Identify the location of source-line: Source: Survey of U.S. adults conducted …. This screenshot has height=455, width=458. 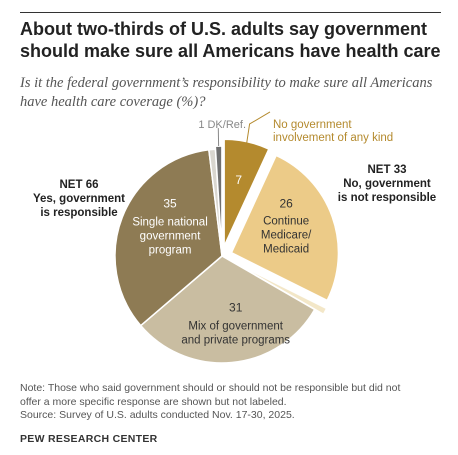
(157, 415).